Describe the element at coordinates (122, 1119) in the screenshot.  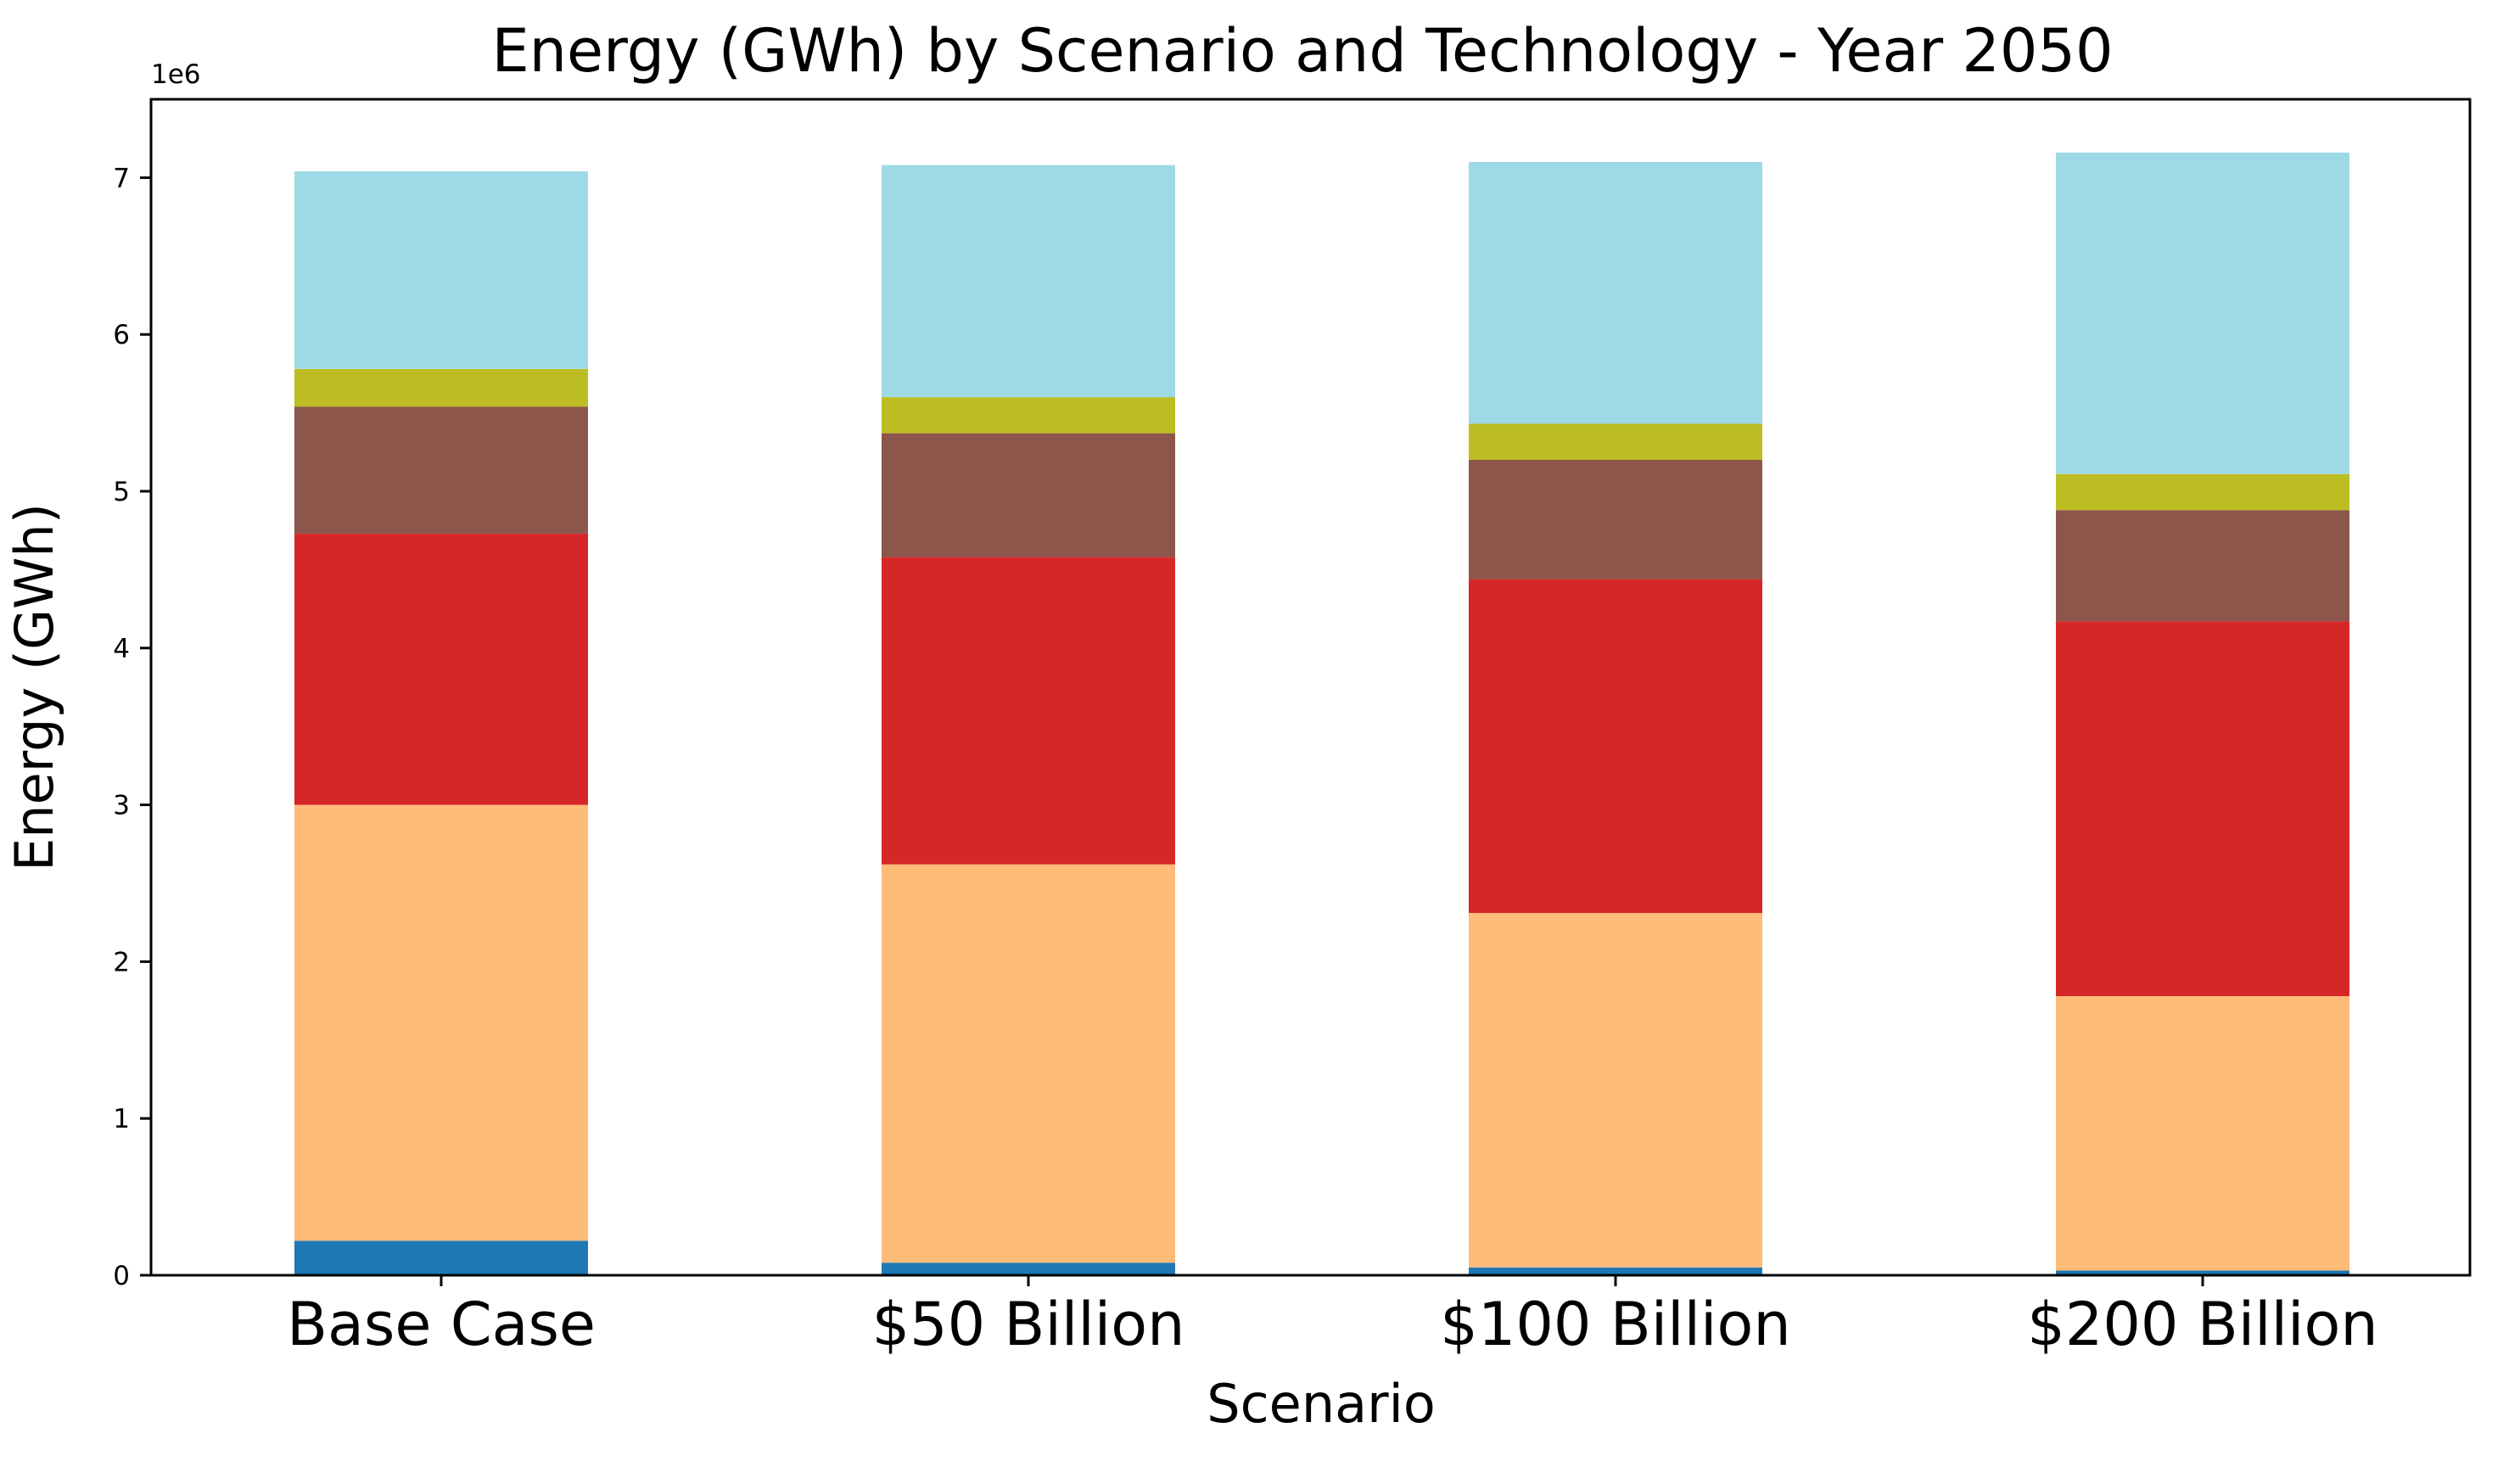
I see `y-tick-label: 1` at that location.